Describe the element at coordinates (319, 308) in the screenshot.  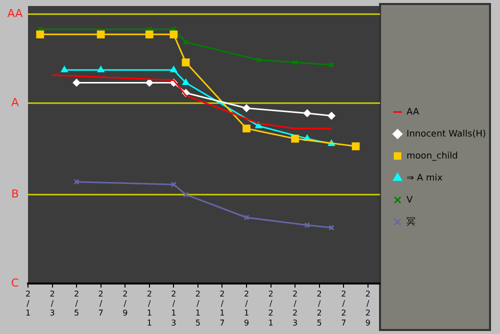
I see `x-tick-label: 2/25` at that location.